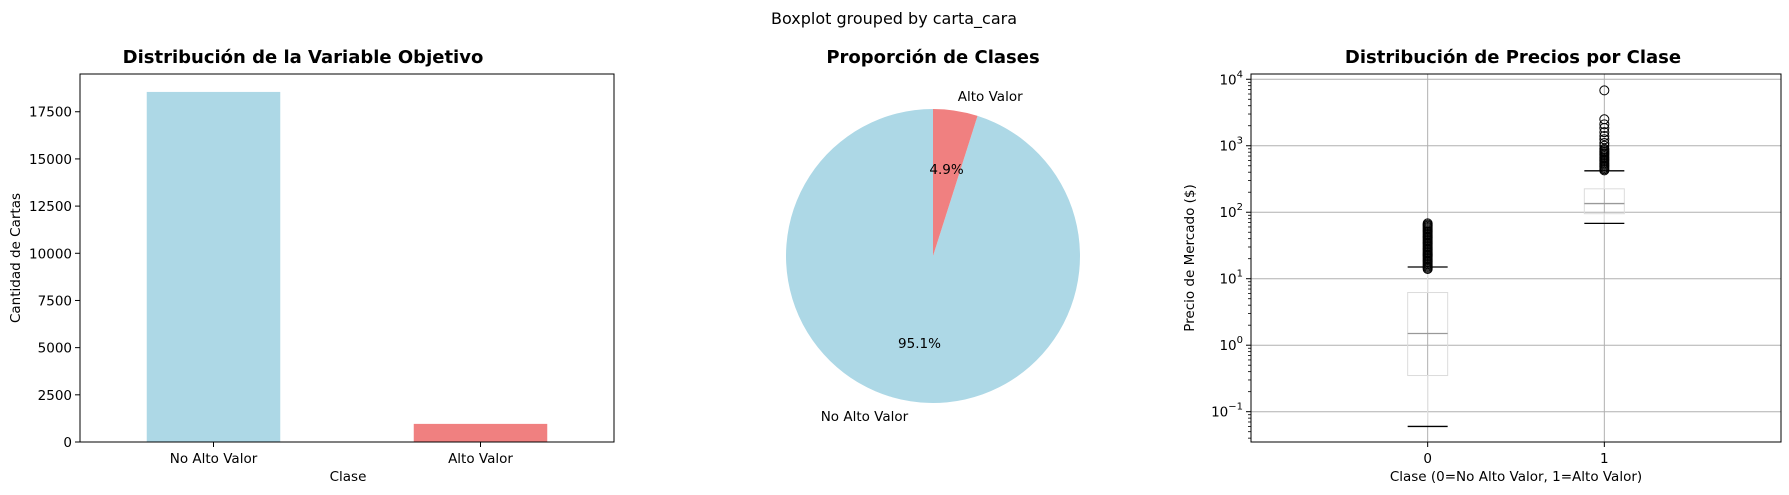 Image resolution: width=1789 pixels, height=495 pixels. I want to click on x-tick-label: No Alto Valor, so click(214, 459).